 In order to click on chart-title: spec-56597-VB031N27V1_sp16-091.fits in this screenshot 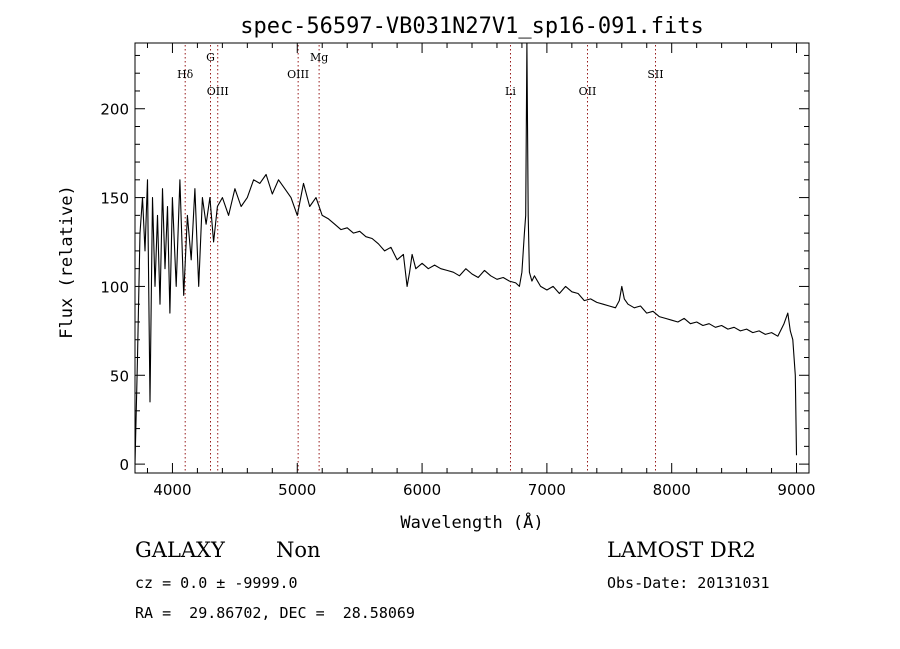, I will do `click(472, 26)`.